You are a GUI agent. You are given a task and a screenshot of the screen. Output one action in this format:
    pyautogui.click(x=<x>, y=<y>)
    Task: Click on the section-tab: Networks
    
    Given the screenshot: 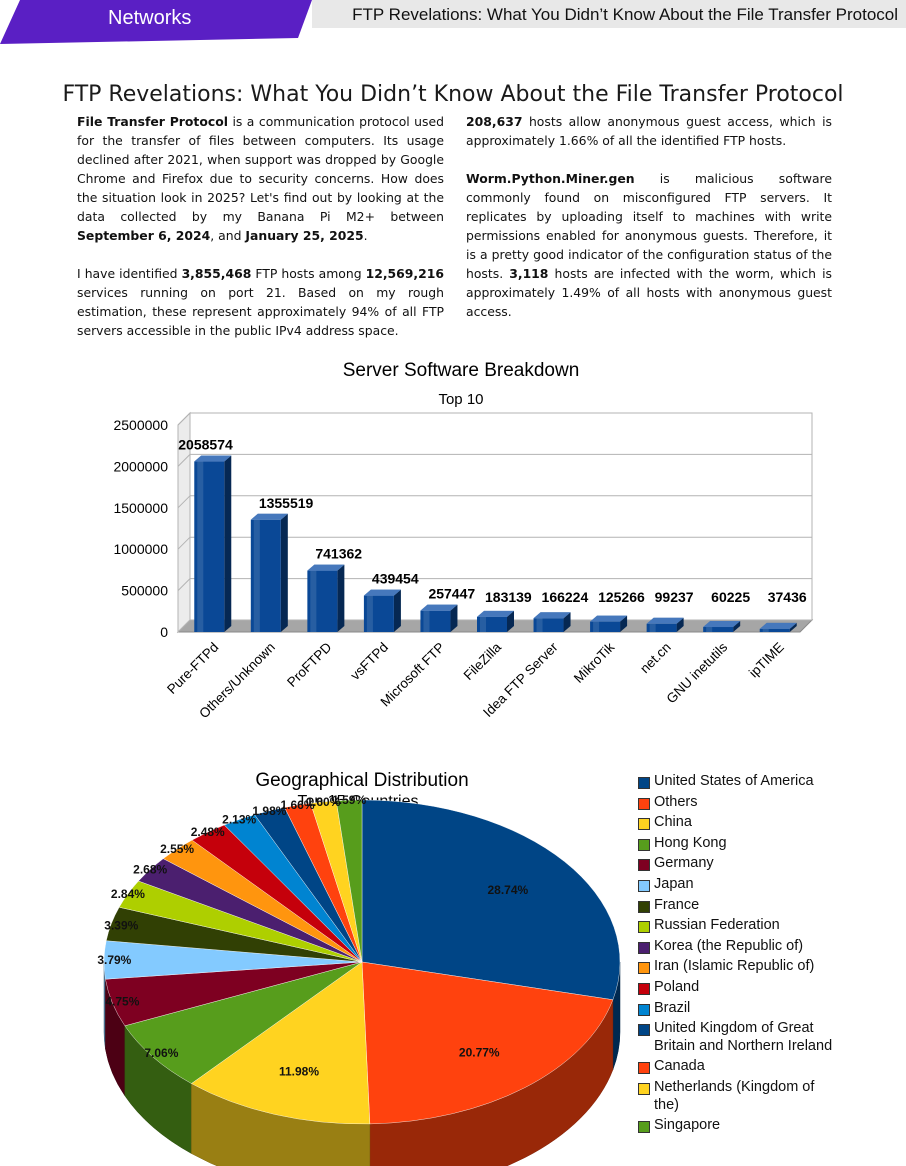 What is the action you would take?
    pyautogui.click(x=156, y=22)
    